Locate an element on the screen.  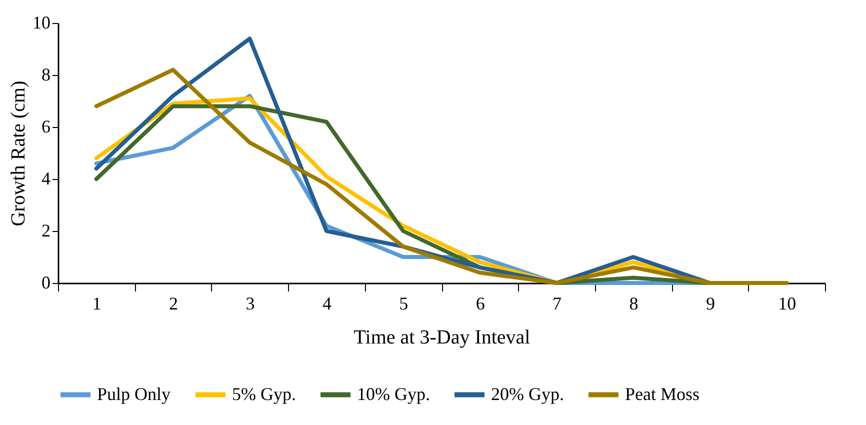
x-tick-label: 6 is located at coordinates (480, 304).